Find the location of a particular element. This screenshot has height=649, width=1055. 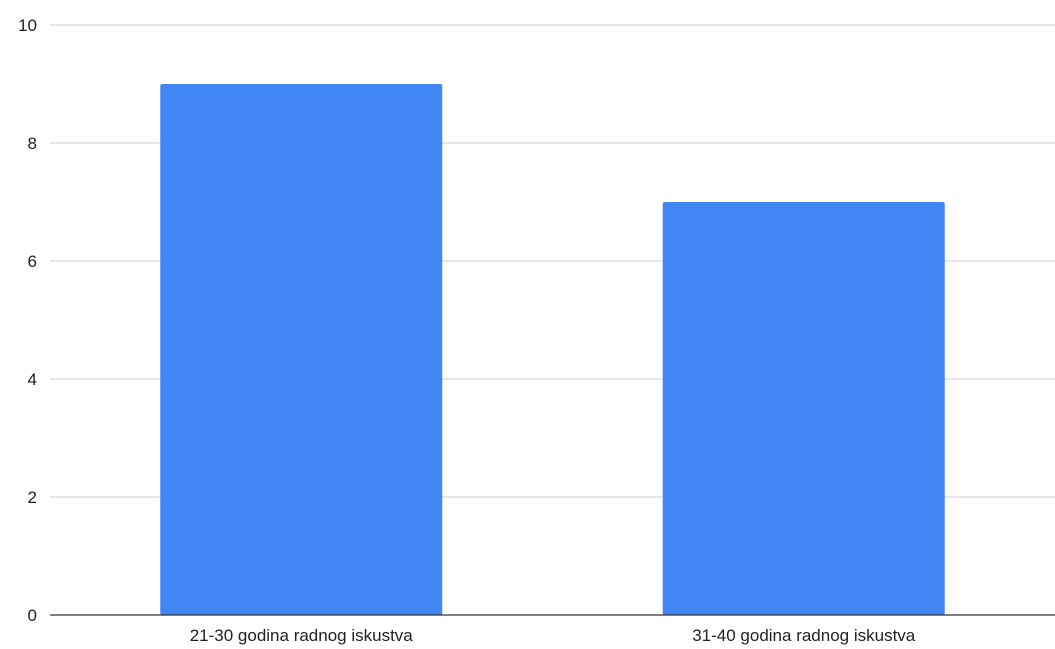

x-category-label: 31-40 godina radnog iskustva is located at coordinates (804, 635).